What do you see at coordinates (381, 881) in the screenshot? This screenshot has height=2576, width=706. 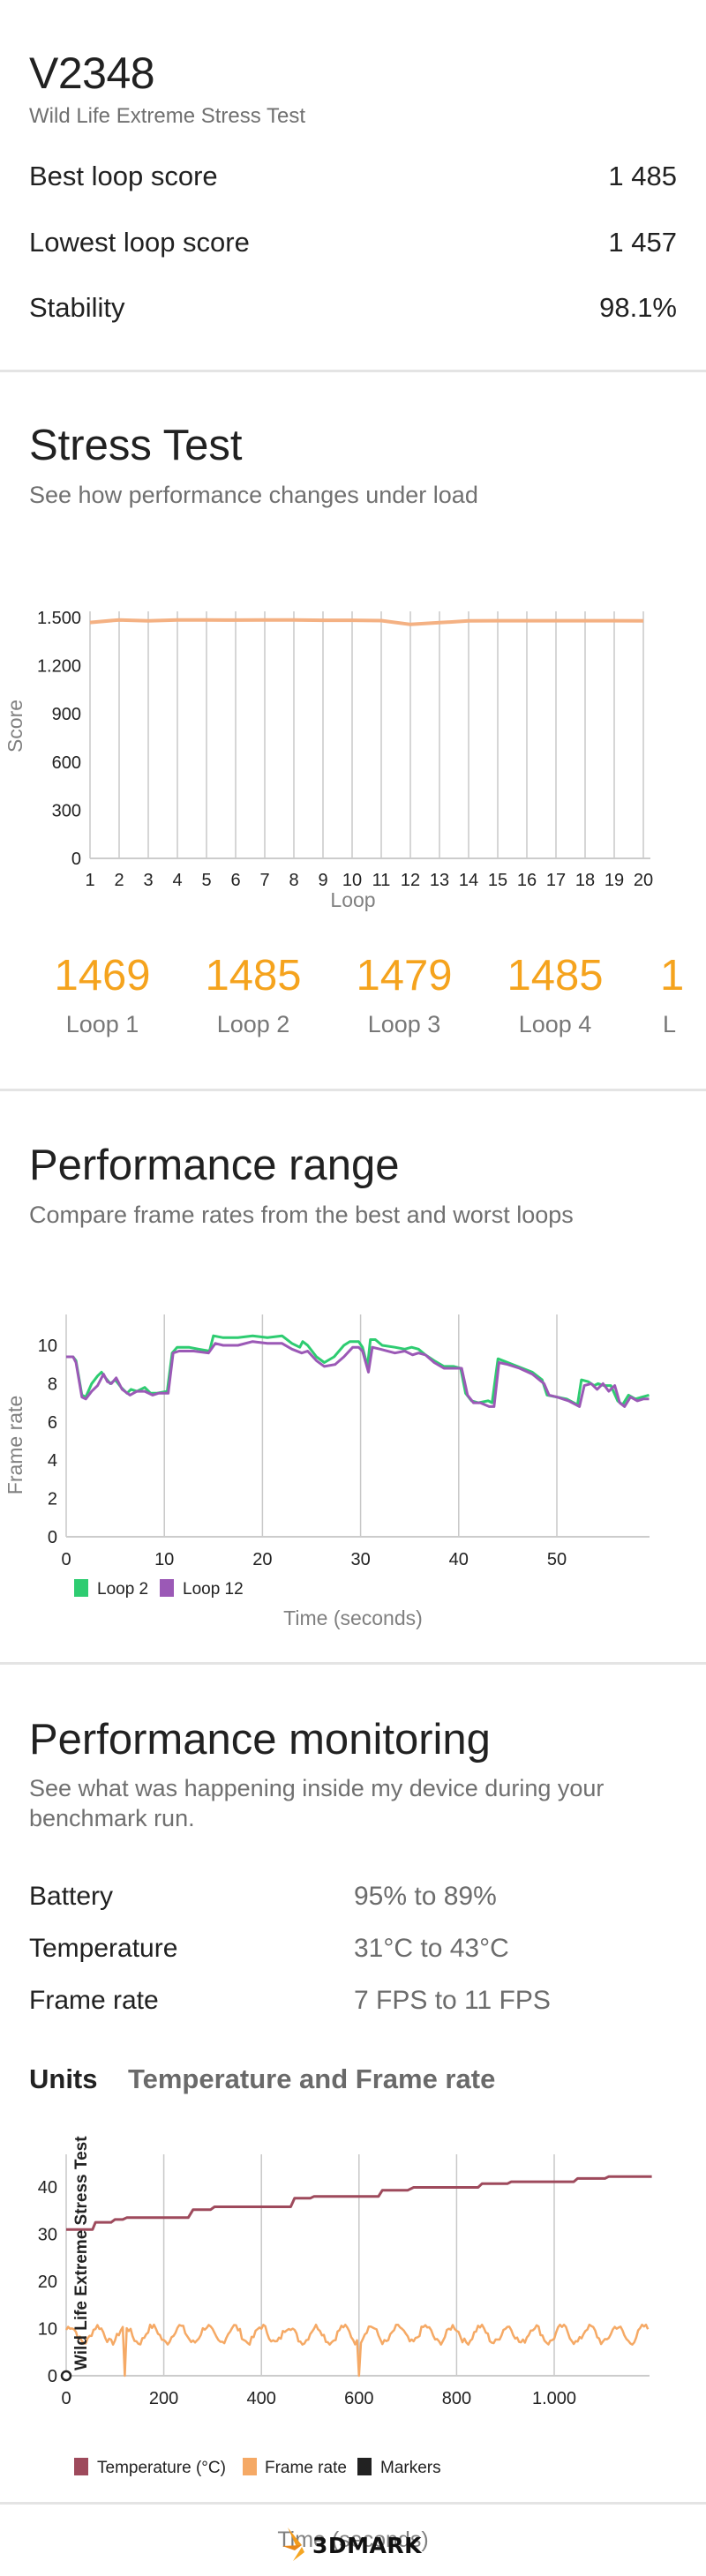 I see `svg-text: 11` at bounding box center [381, 881].